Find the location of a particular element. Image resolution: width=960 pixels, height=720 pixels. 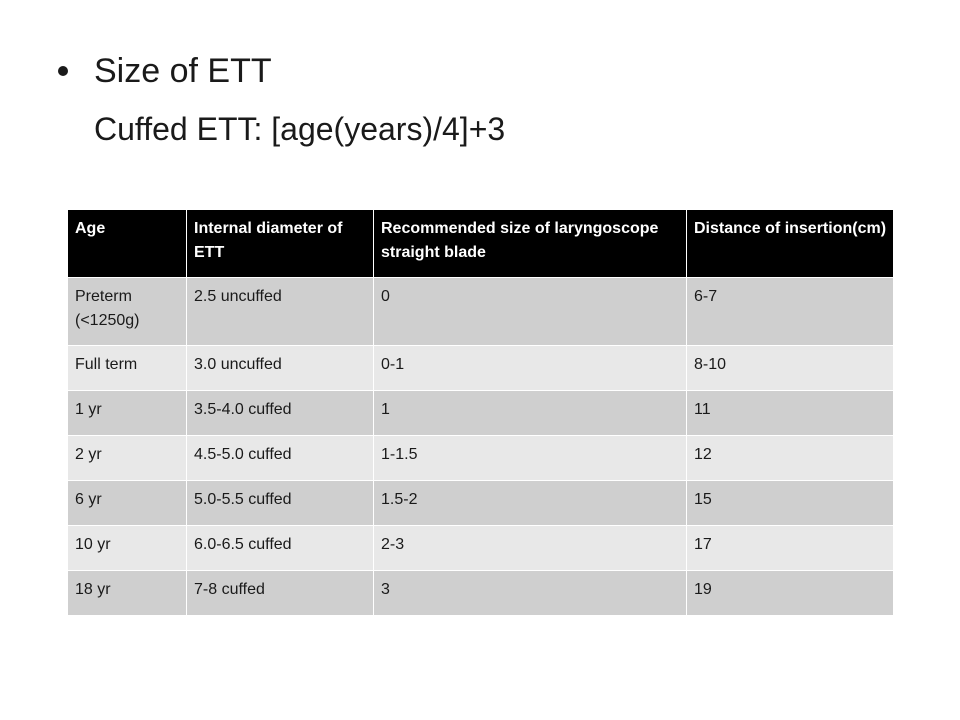

cell-internal-diameter: 6.0-6.5 cuffed is located at coordinates (280, 548).